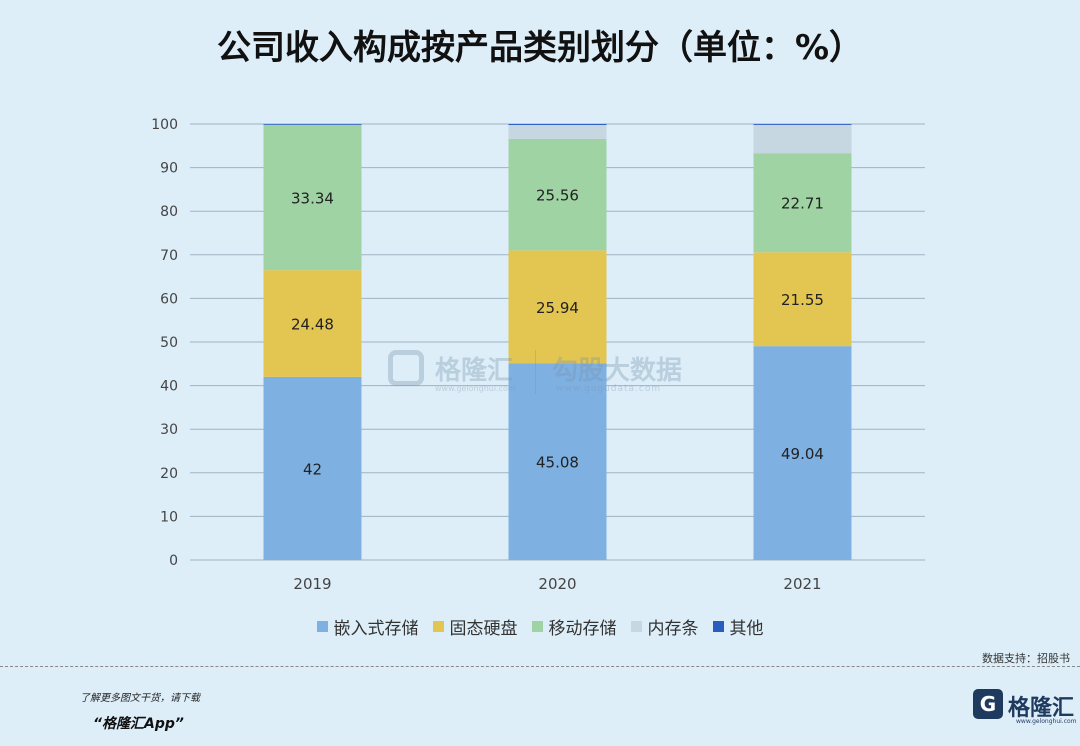 The height and width of the screenshot is (746, 1080). What do you see at coordinates (483, 629) in the screenshot?
I see `legend-label: 固态硬盘` at bounding box center [483, 629].